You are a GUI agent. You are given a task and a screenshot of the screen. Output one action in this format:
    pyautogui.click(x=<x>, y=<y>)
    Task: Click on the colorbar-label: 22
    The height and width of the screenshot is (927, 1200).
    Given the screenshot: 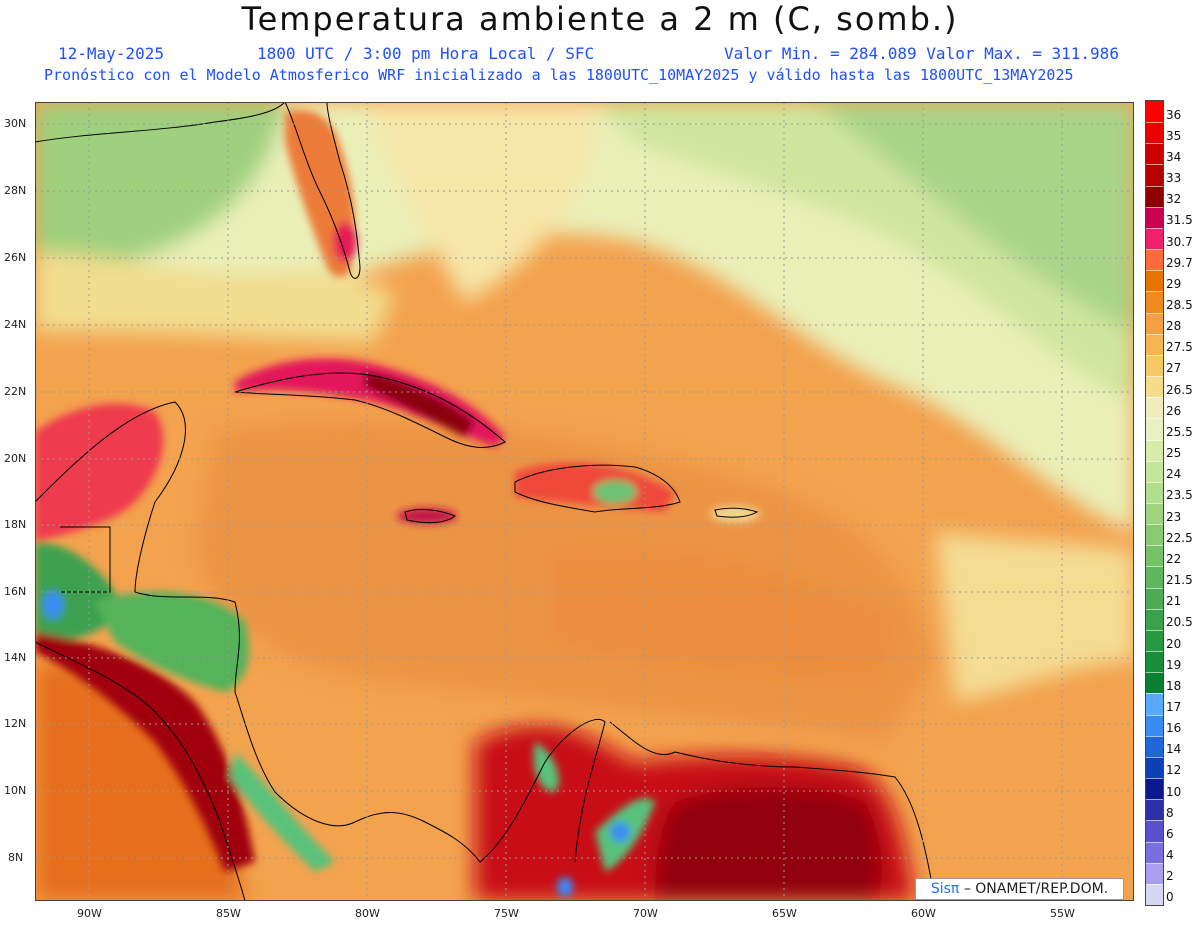 What is the action you would take?
    pyautogui.click(x=1174, y=558)
    